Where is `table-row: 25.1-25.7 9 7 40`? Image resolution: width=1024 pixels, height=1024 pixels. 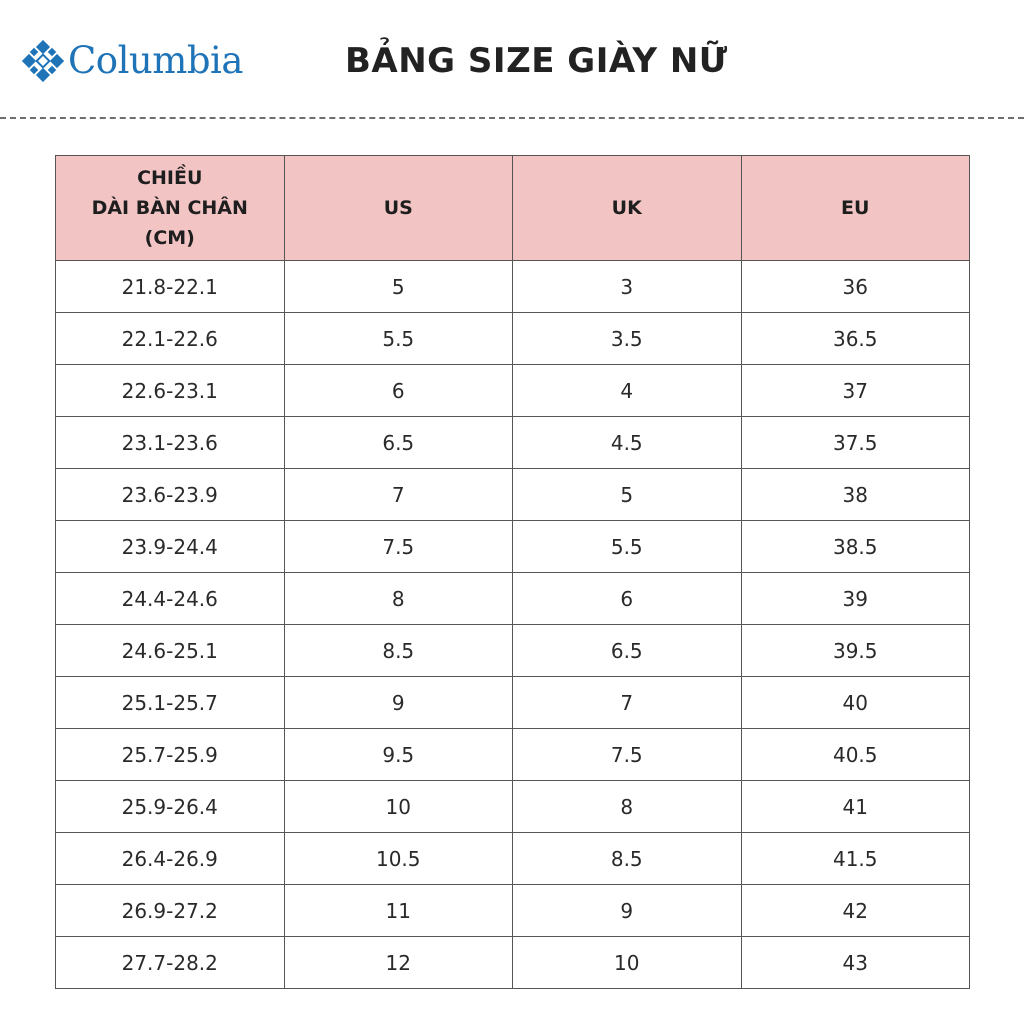 table-row: 25.1-25.7 9 7 40 is located at coordinates (512, 702).